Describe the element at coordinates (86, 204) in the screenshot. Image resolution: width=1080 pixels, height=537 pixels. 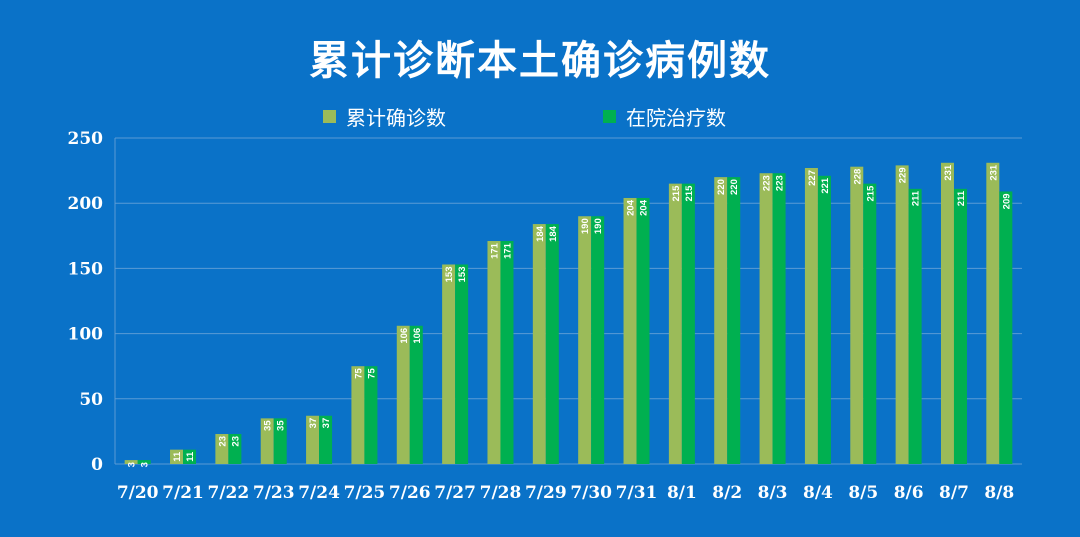
I see `y-tick-label: 200` at that location.